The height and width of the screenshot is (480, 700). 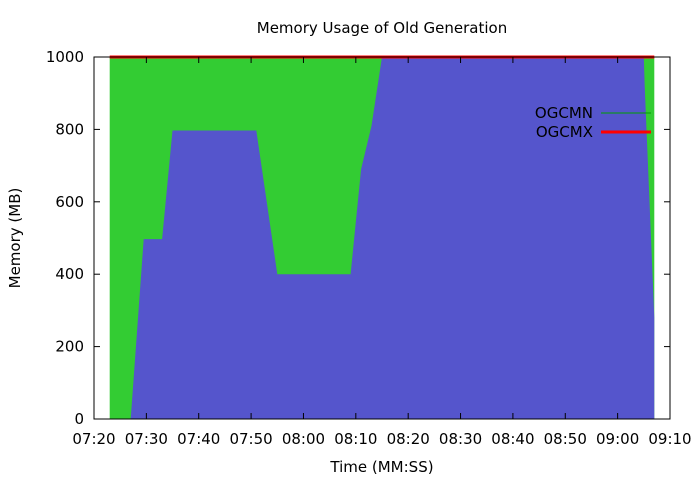 What do you see at coordinates (69, 202) in the screenshot?
I see `y-tick-label: 600` at bounding box center [69, 202].